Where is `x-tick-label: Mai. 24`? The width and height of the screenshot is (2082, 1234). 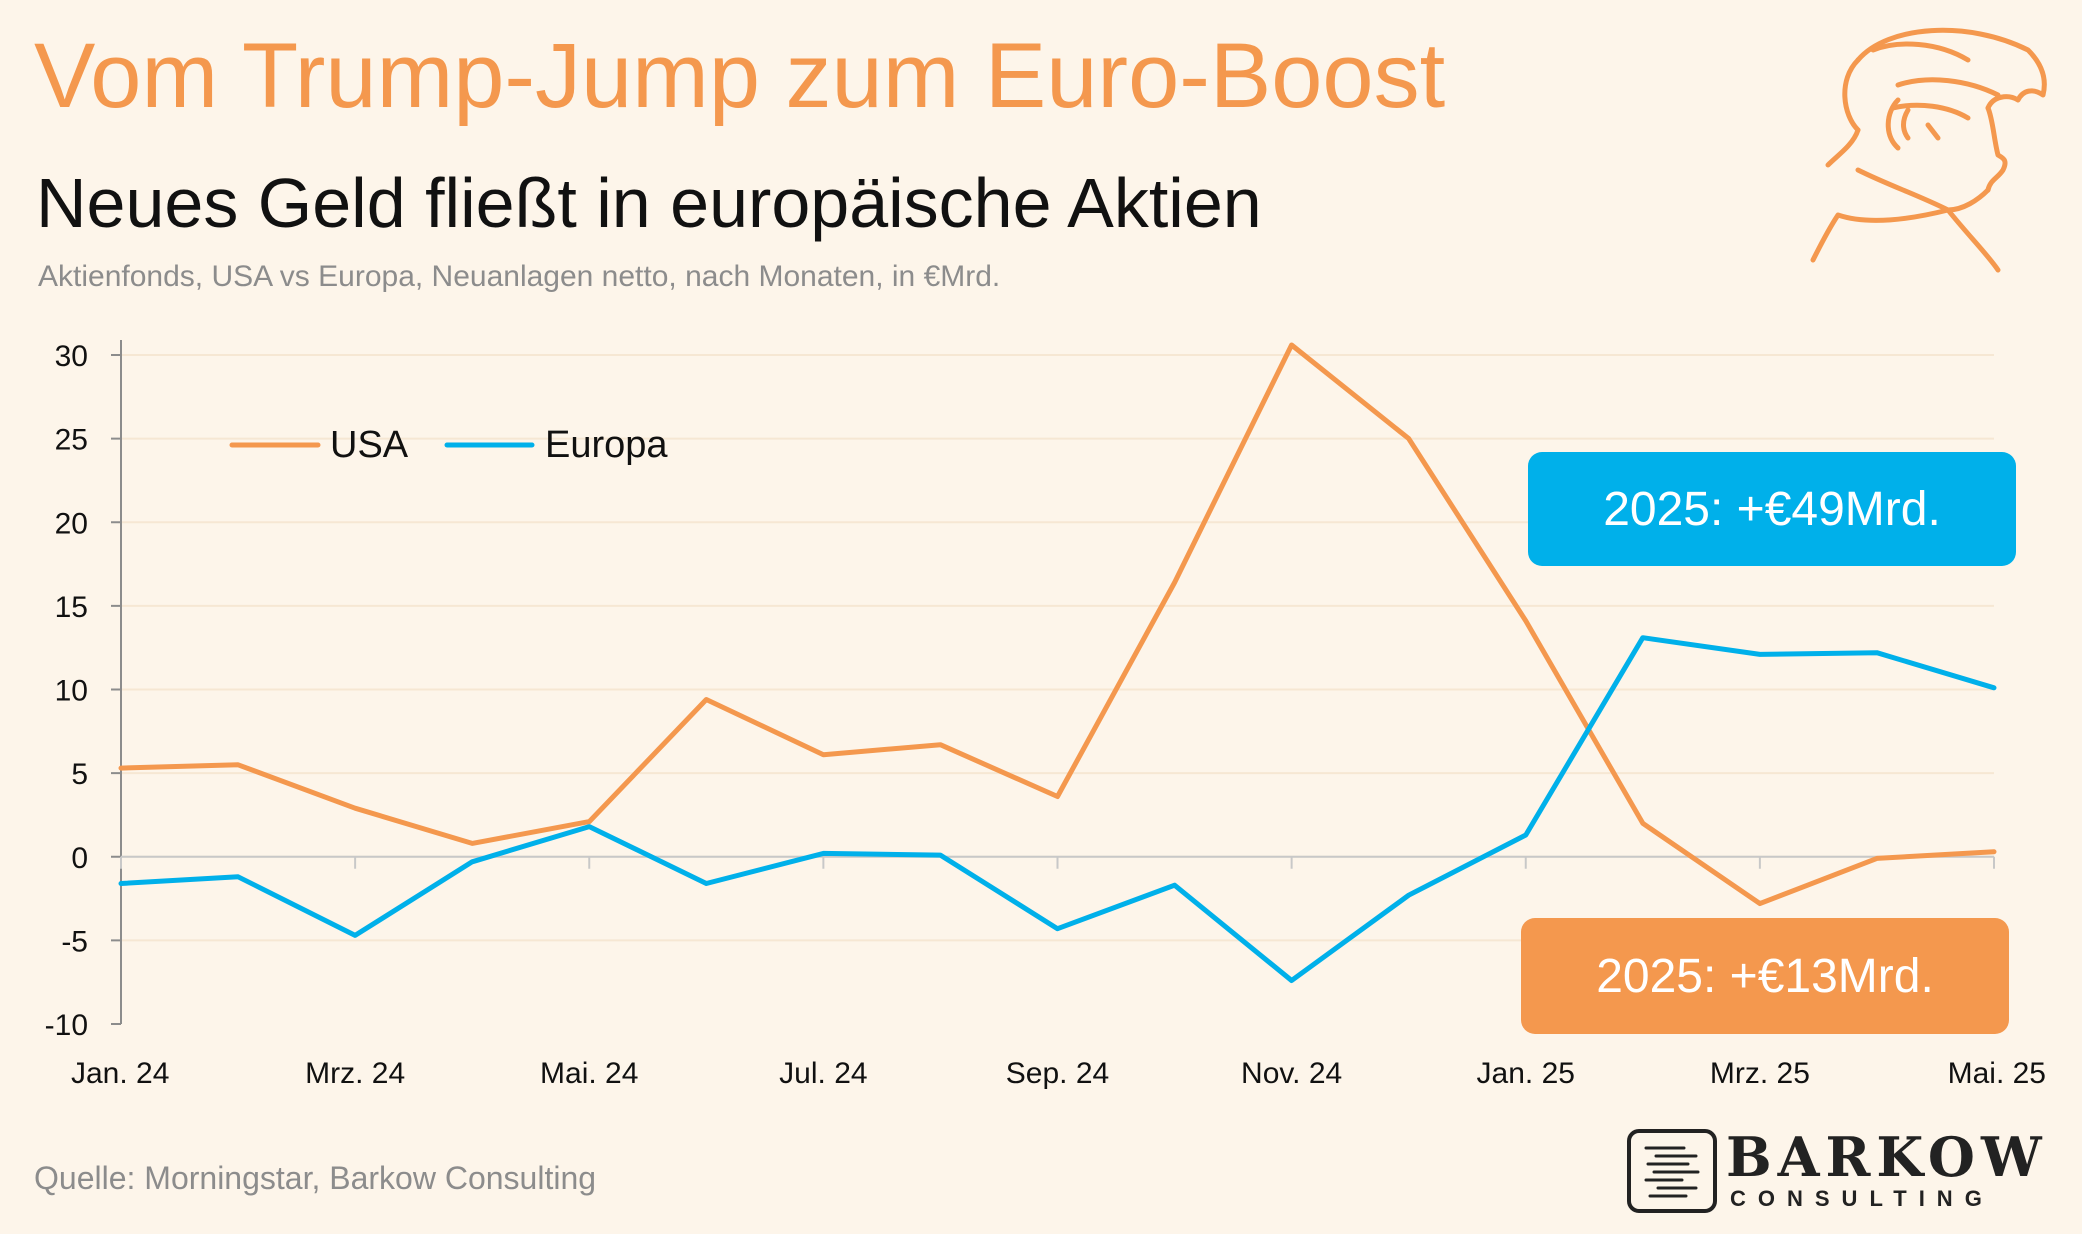 x-tick-label: Mai. 24 is located at coordinates (589, 1073).